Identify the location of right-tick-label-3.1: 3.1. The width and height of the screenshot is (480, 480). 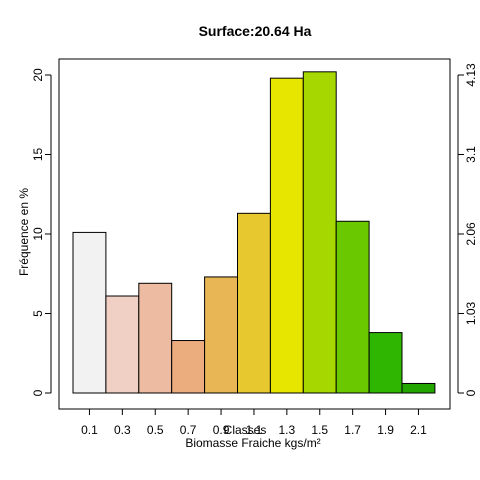
(471, 154).